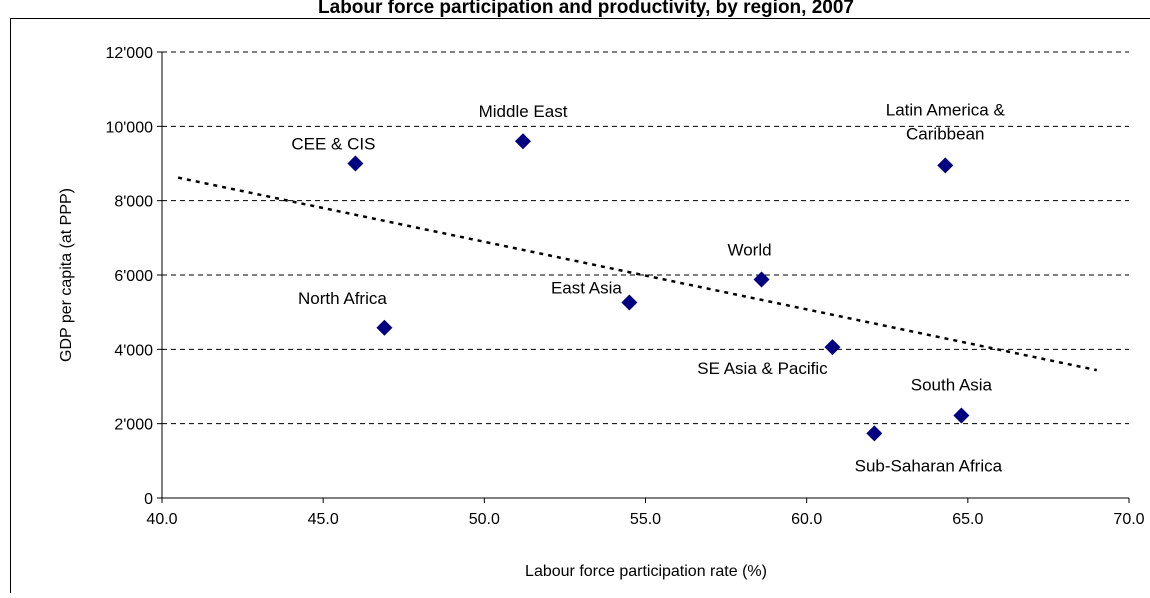  Describe the element at coordinates (133, 202) in the screenshot. I see `y-tick-label: 8'000` at that location.